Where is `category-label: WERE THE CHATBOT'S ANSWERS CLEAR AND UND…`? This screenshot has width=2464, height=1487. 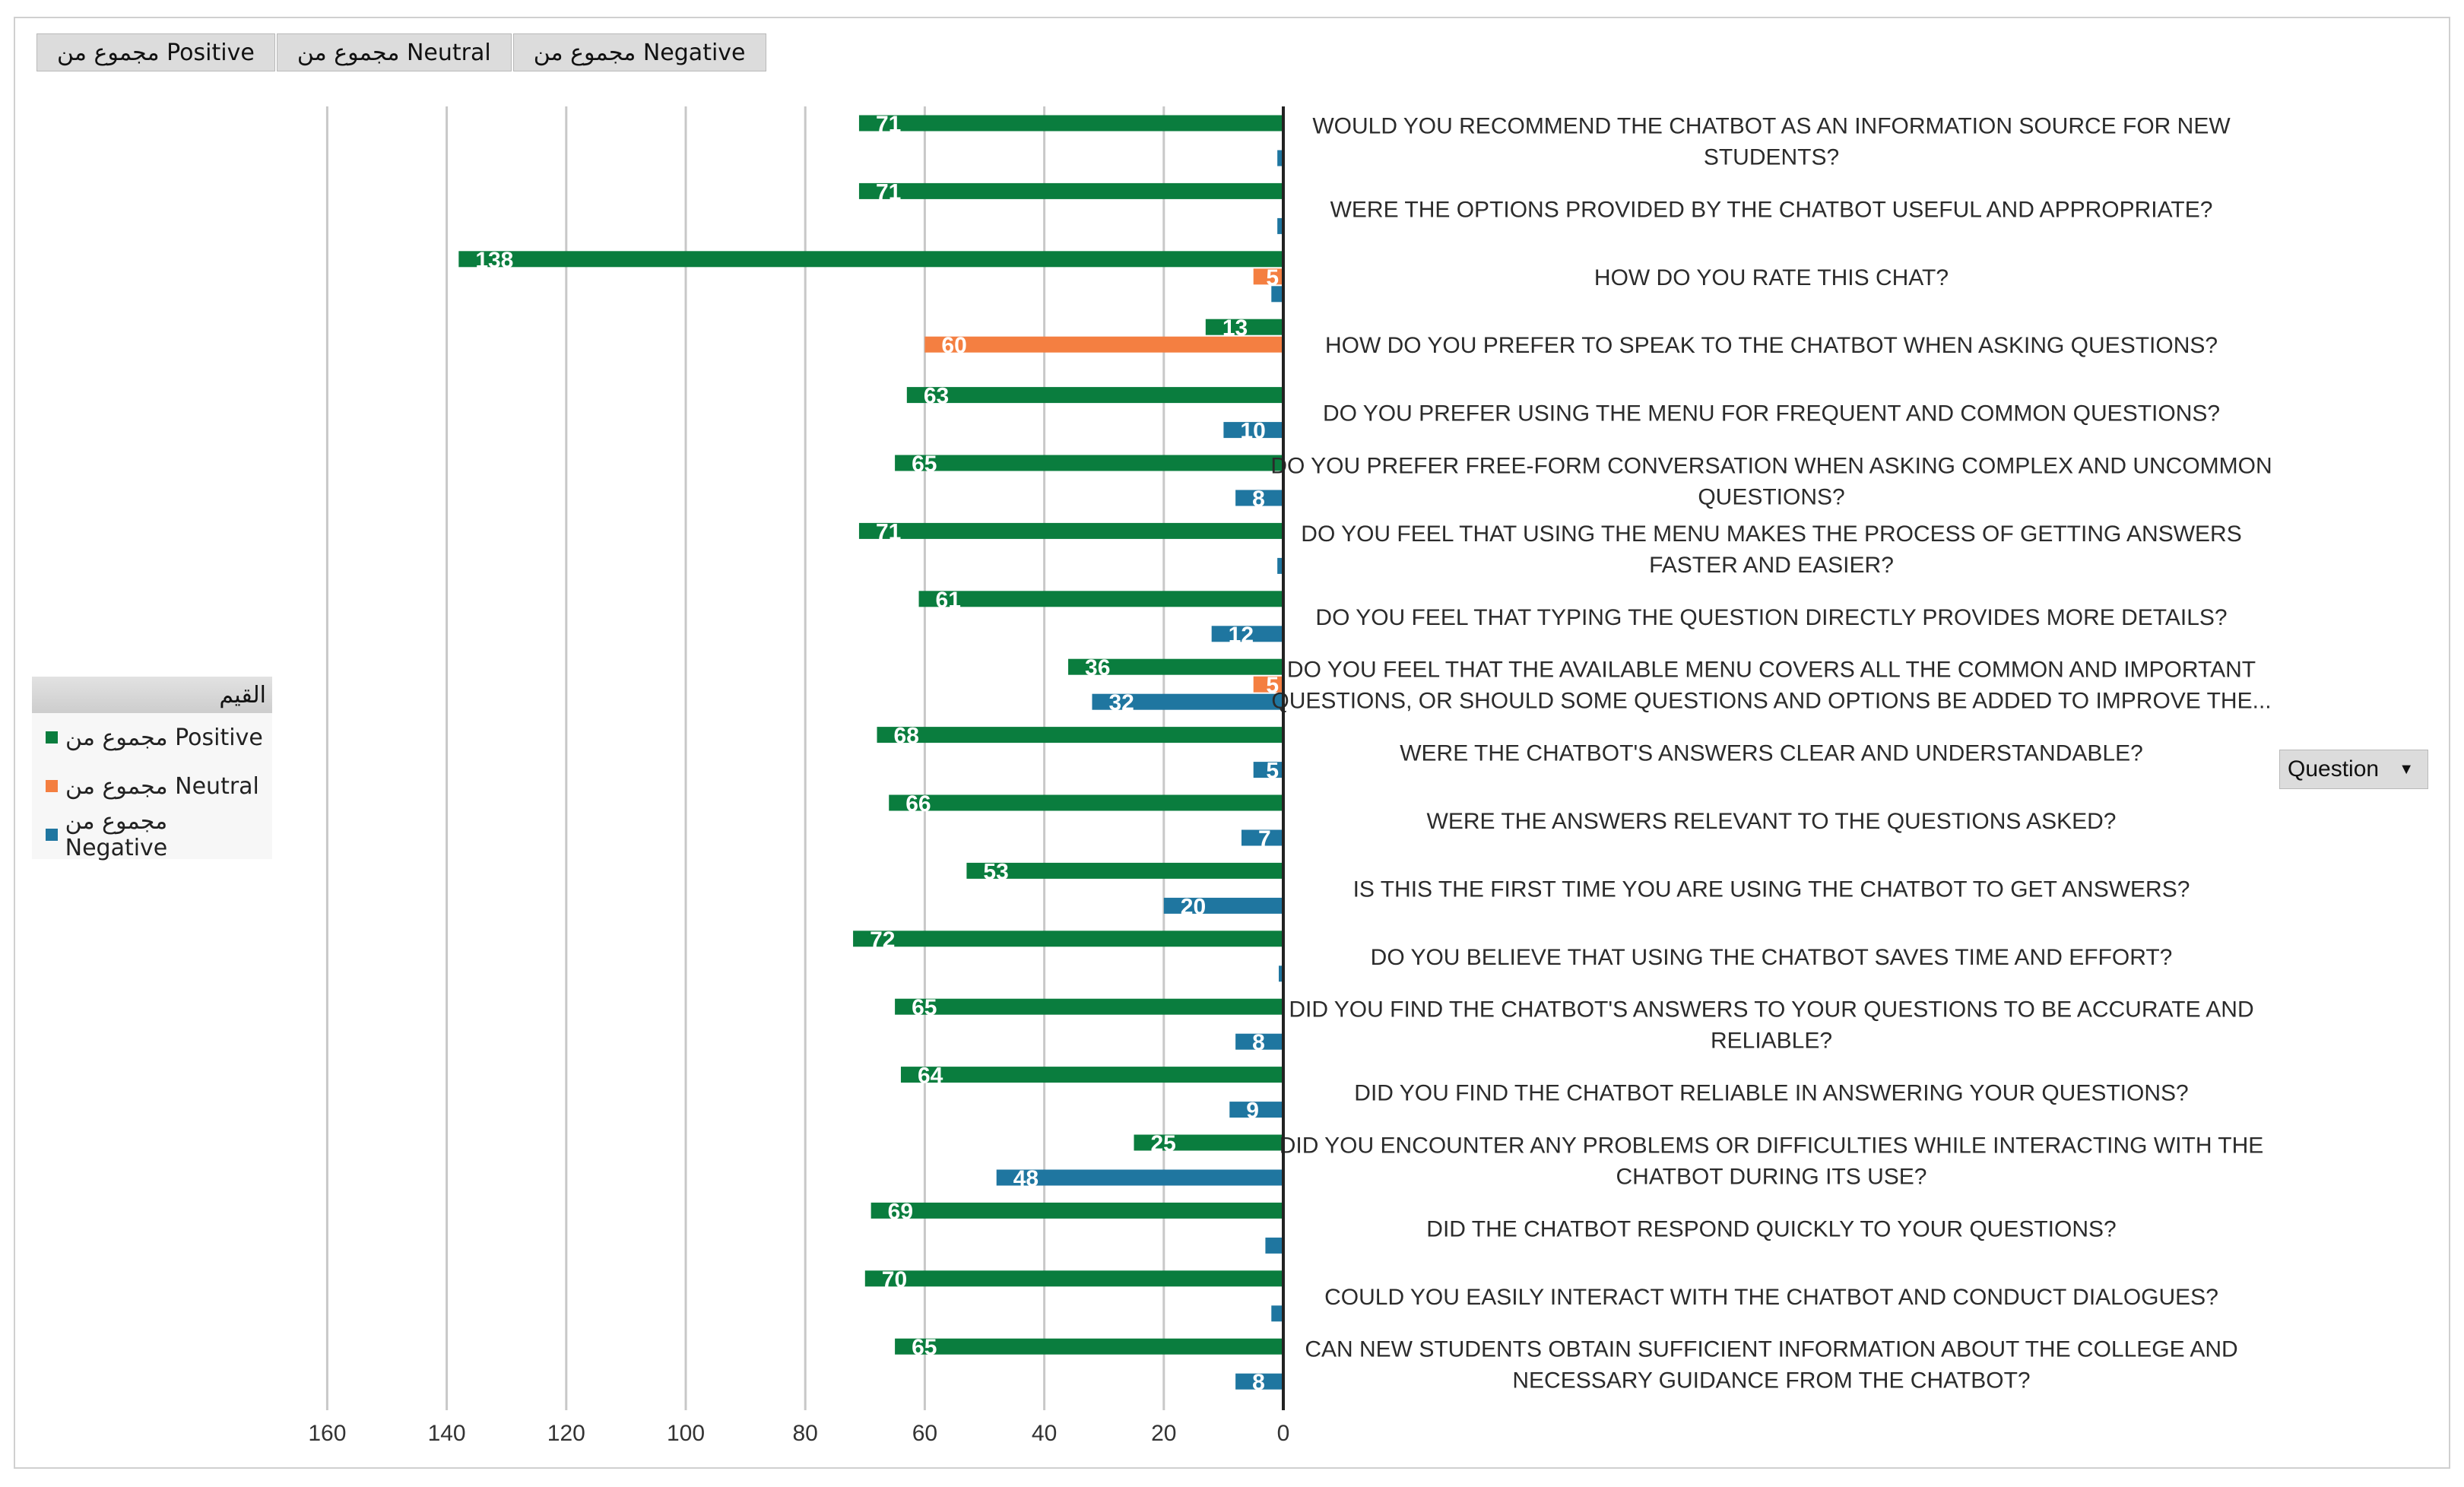 category-label: WERE THE CHATBOT'S ANSWERS CLEAR AND UND… is located at coordinates (1771, 753).